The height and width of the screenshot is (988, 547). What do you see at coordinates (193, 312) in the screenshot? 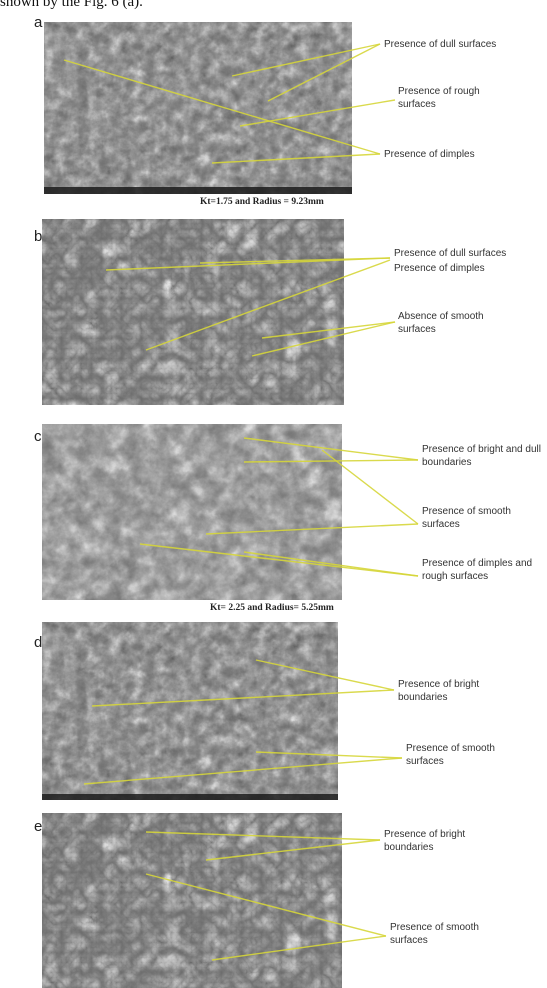
I see `panel-b-image` at bounding box center [193, 312].